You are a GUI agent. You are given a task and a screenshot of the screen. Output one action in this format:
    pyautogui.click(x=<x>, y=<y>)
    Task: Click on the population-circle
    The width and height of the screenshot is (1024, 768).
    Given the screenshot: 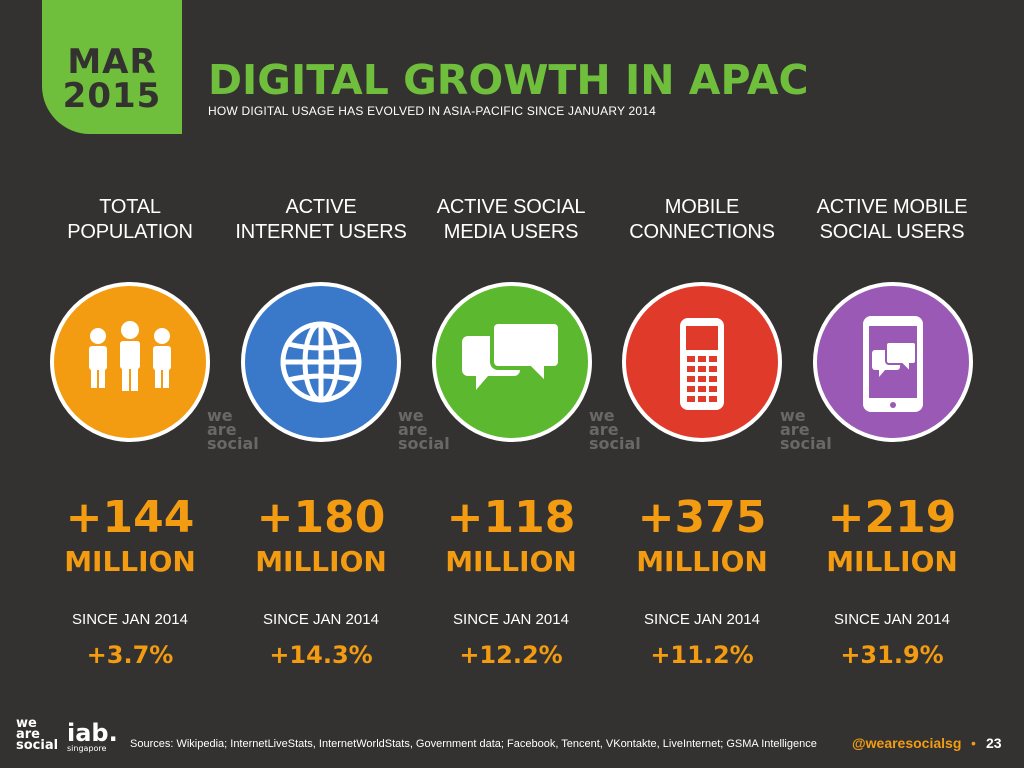 What is the action you would take?
    pyautogui.click(x=130, y=362)
    